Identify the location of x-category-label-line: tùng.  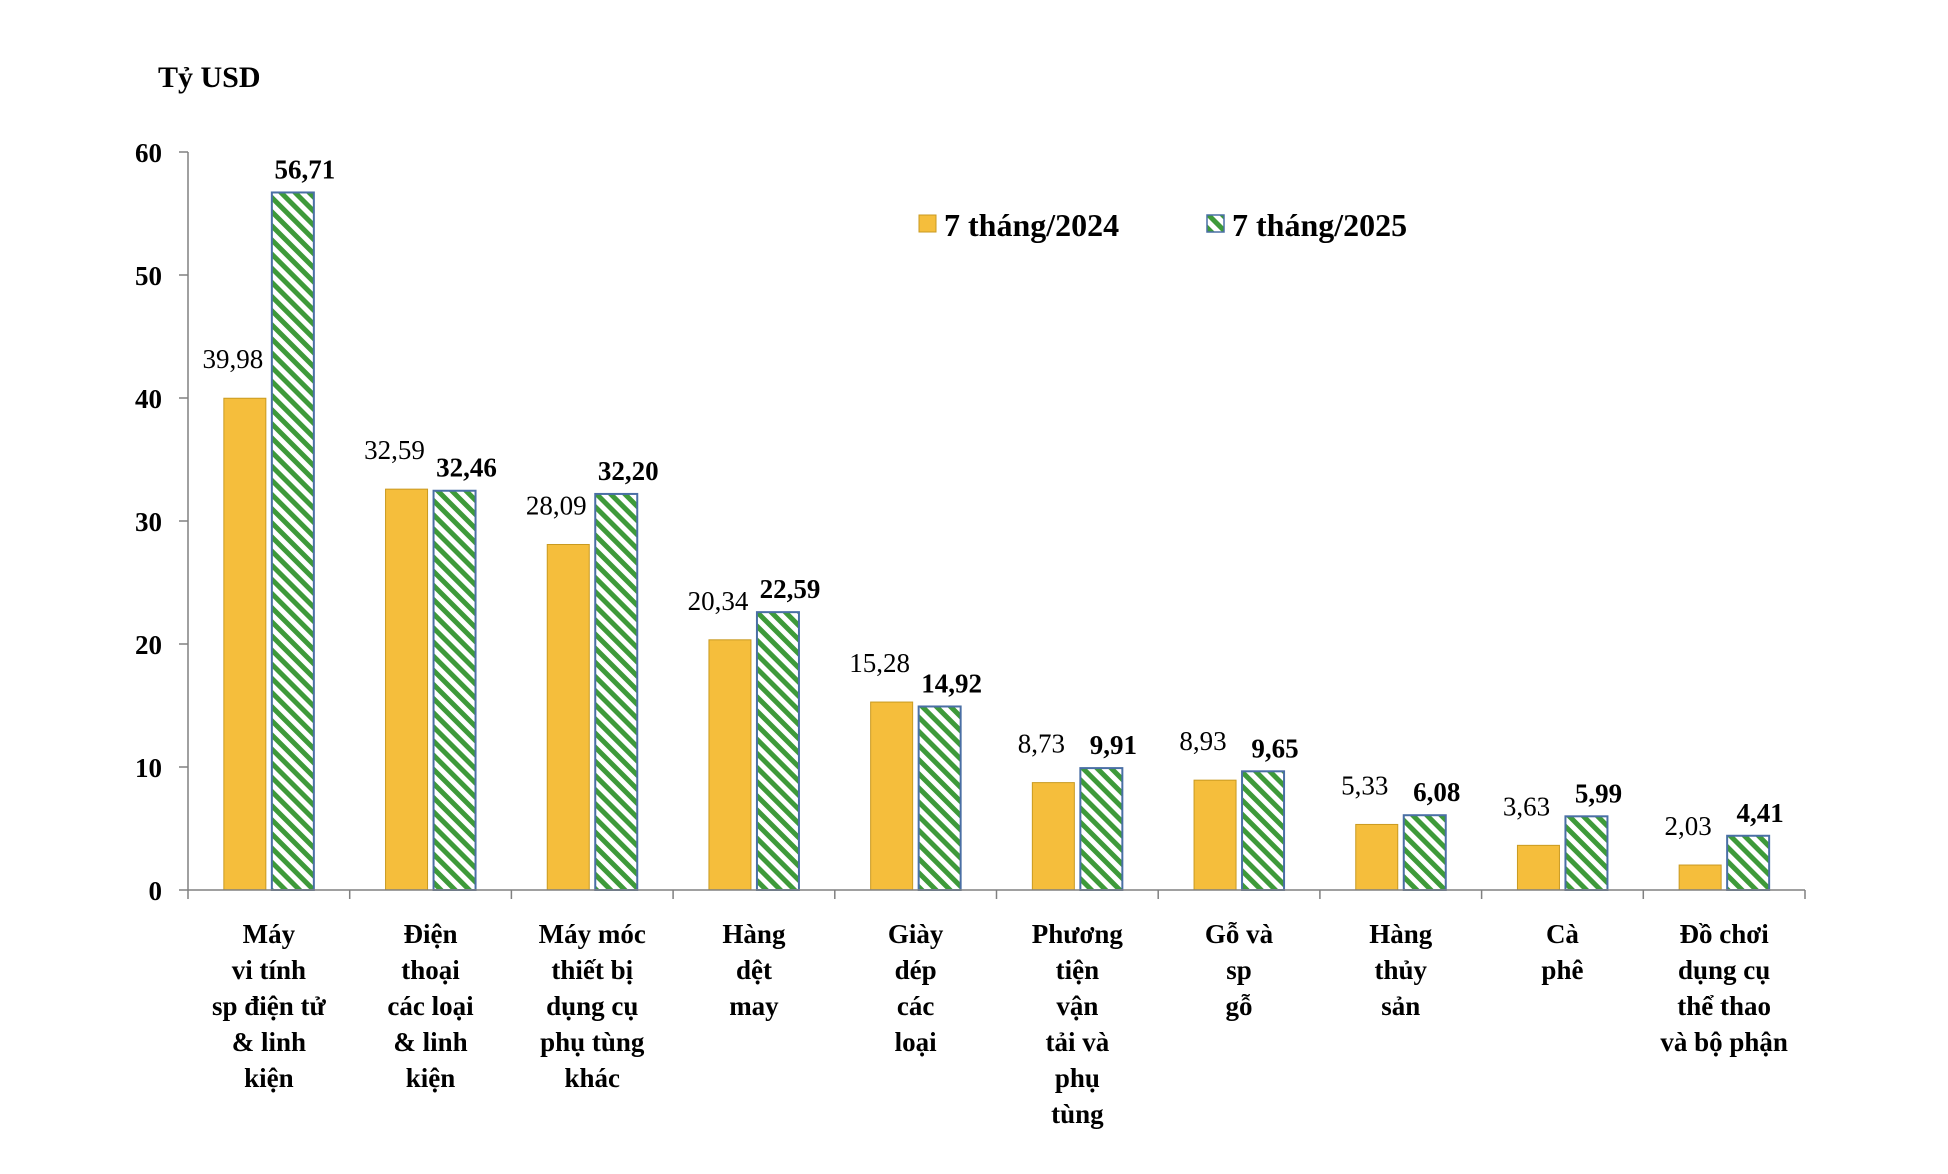
(1077, 1114).